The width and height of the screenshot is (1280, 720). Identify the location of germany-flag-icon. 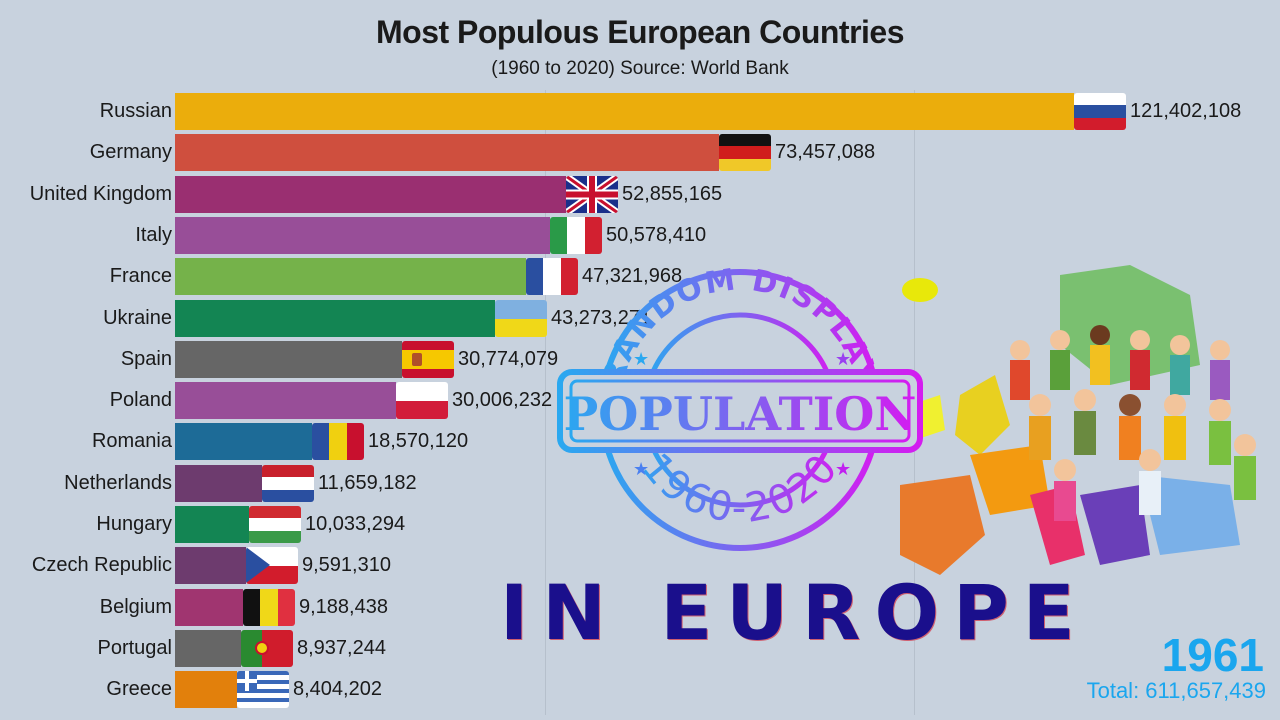
(745, 152).